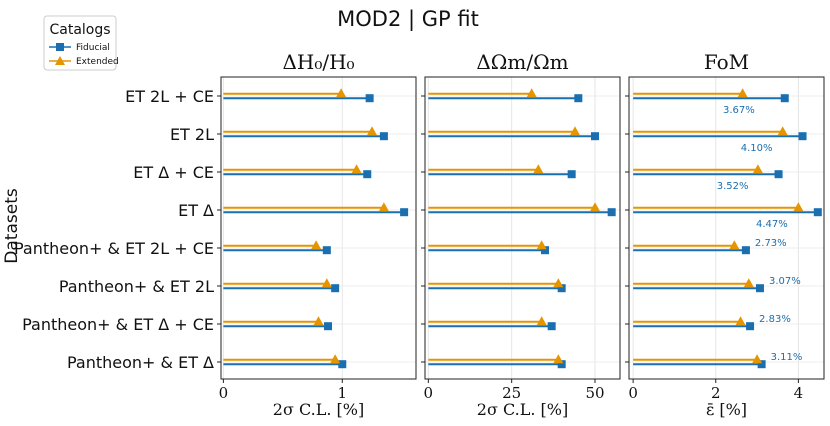 Image resolution: width=830 pixels, height=426 pixels. I want to click on annotation-1: 4.10%, so click(757, 148).